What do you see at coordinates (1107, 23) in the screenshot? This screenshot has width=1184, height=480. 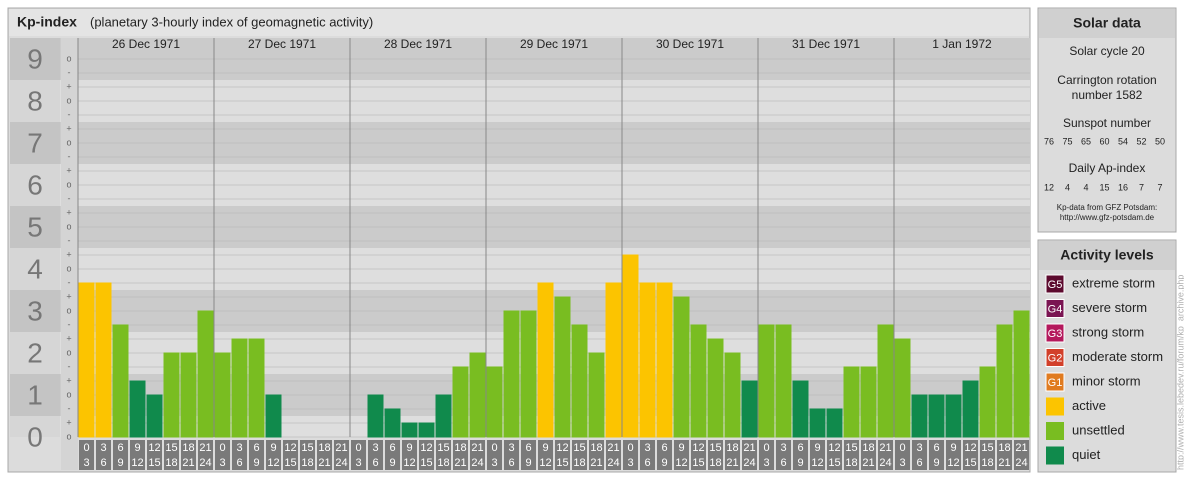 I see `solar-title: Solar data` at bounding box center [1107, 23].